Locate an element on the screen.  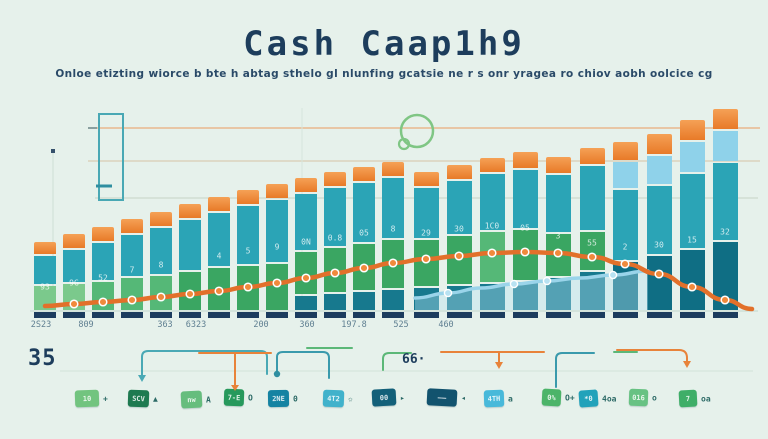
left-number-label: 35 is located at coordinates (42, 358).